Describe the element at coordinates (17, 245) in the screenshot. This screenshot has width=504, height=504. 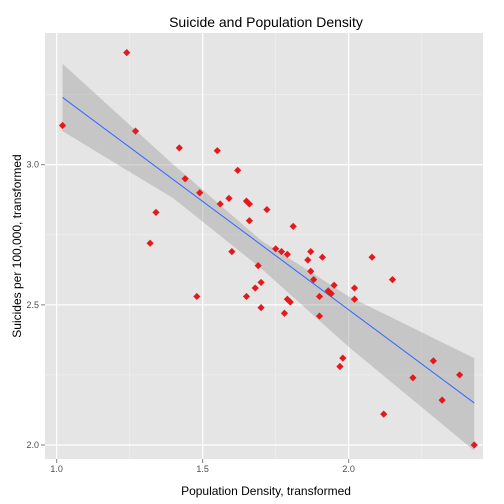
I see `y-axis-label: Suicides per 100,000, transformed` at that location.